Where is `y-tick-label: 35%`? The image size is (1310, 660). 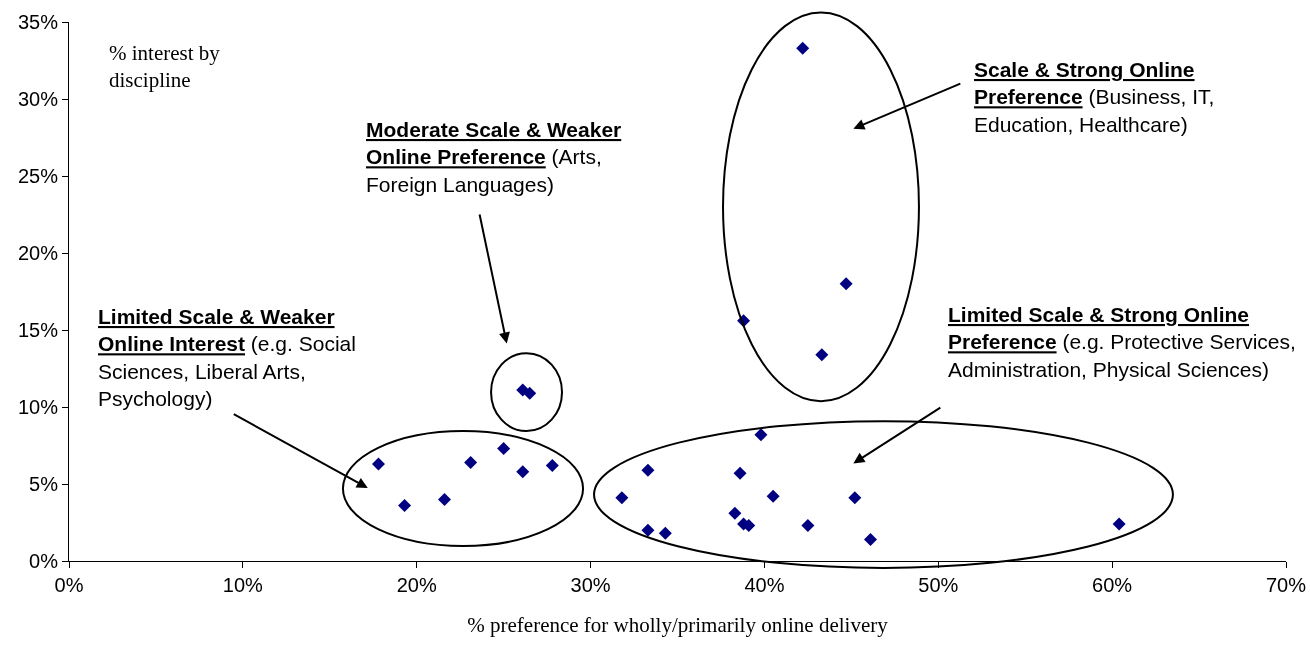 y-tick-label: 35% is located at coordinates (38, 22).